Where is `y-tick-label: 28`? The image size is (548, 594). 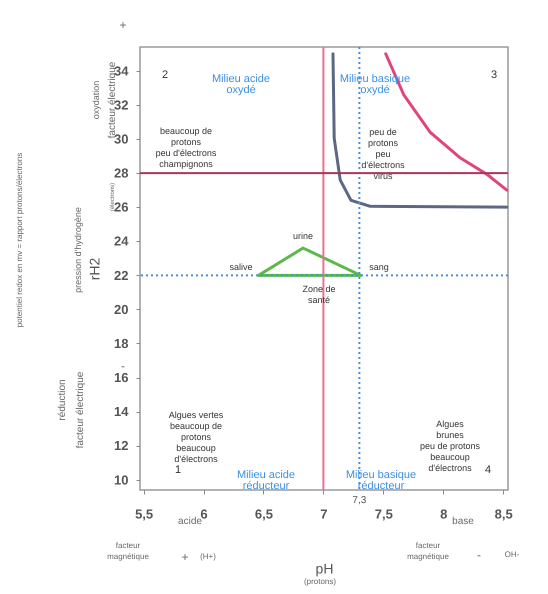 y-tick-label: 28 is located at coordinates (121, 173).